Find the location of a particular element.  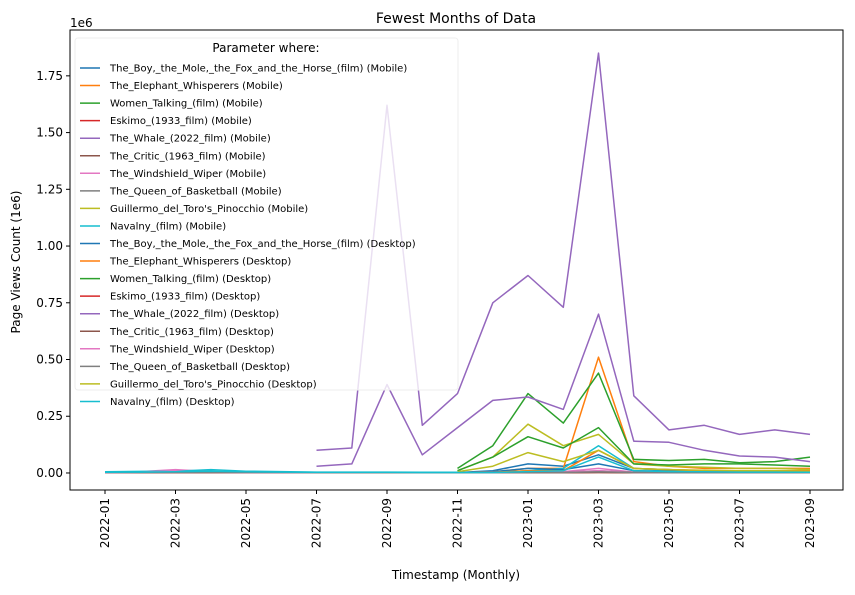

x-tick-label: 2023-03 is located at coordinates (599, 523).